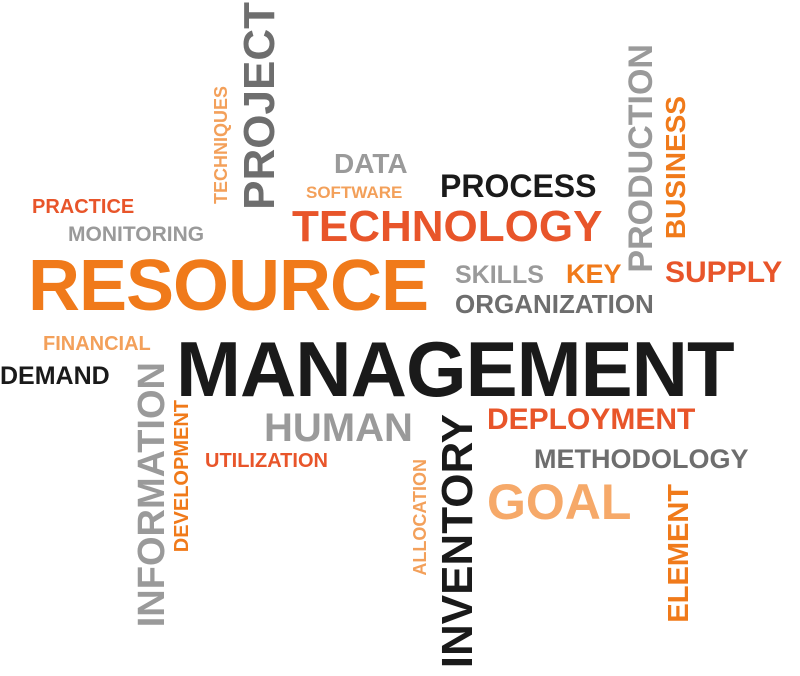  Describe the element at coordinates (338, 428) in the screenshot. I see `word-human: HUMAN` at that location.